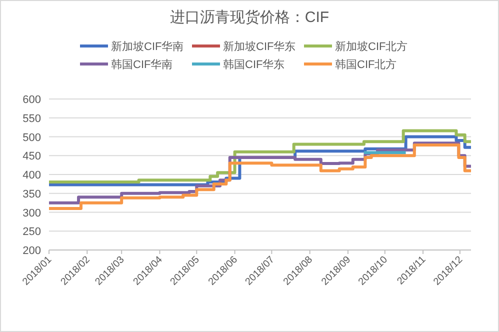 The width and height of the screenshot is (499, 332). What do you see at coordinates (31, 138) in the screenshot?
I see `y-tick-label: 500` at bounding box center [31, 138].